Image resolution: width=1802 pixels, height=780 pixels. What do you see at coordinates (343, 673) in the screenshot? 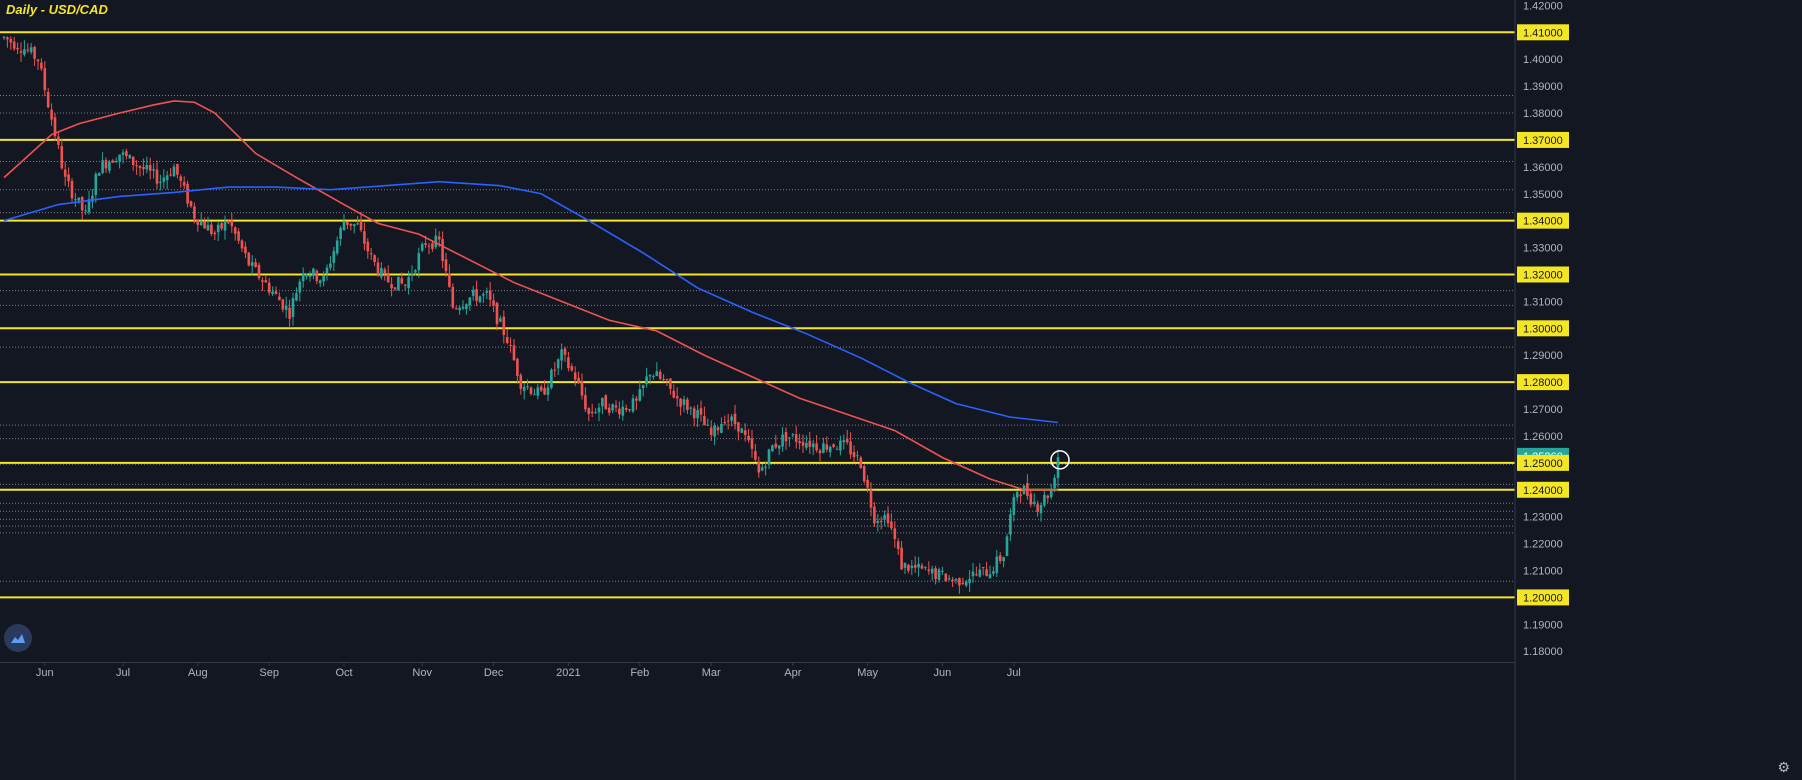
I see `x-tick-label: Oct` at bounding box center [343, 673].